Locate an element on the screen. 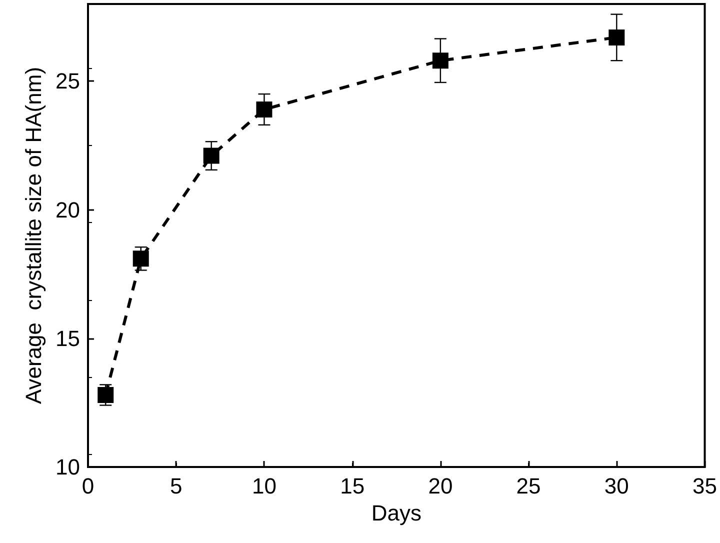  y-tick-label: 25 is located at coordinates (68, 81).